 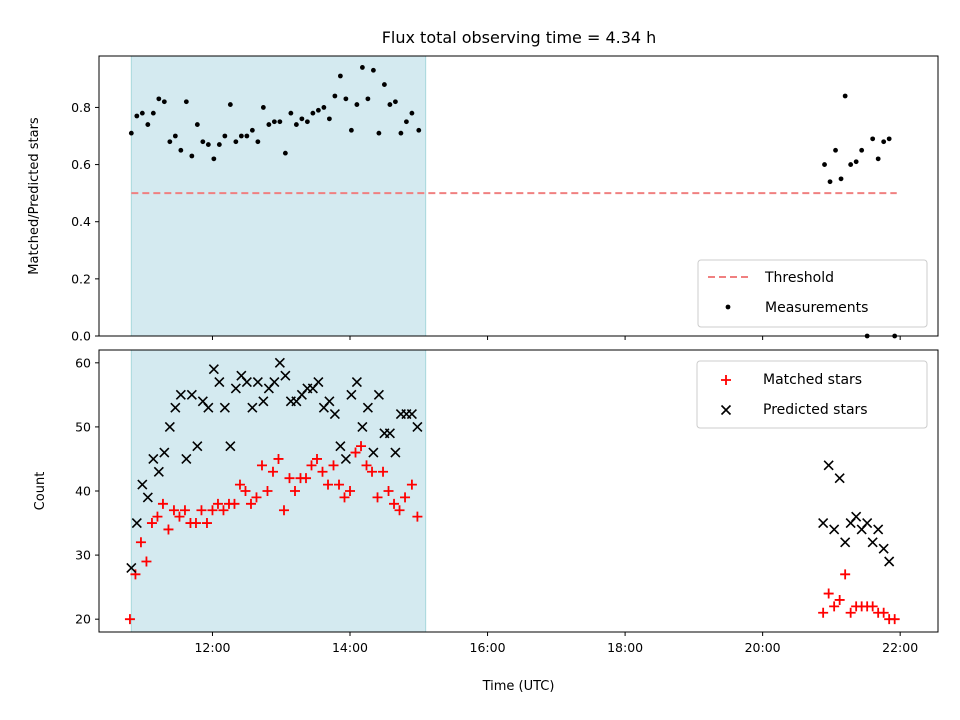 What do you see at coordinates (519, 37) in the screenshot?
I see `chart-title: Flux total observing time = 4.34 h` at bounding box center [519, 37].